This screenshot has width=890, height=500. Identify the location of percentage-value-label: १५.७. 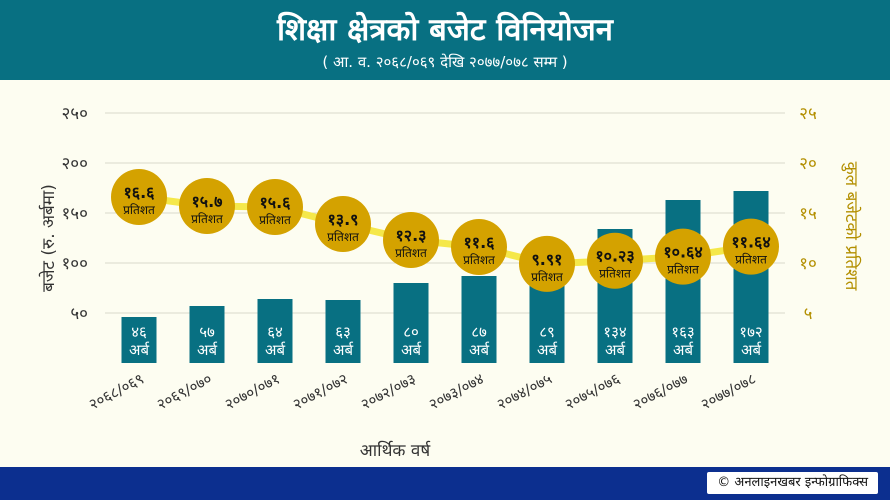
(206, 201).